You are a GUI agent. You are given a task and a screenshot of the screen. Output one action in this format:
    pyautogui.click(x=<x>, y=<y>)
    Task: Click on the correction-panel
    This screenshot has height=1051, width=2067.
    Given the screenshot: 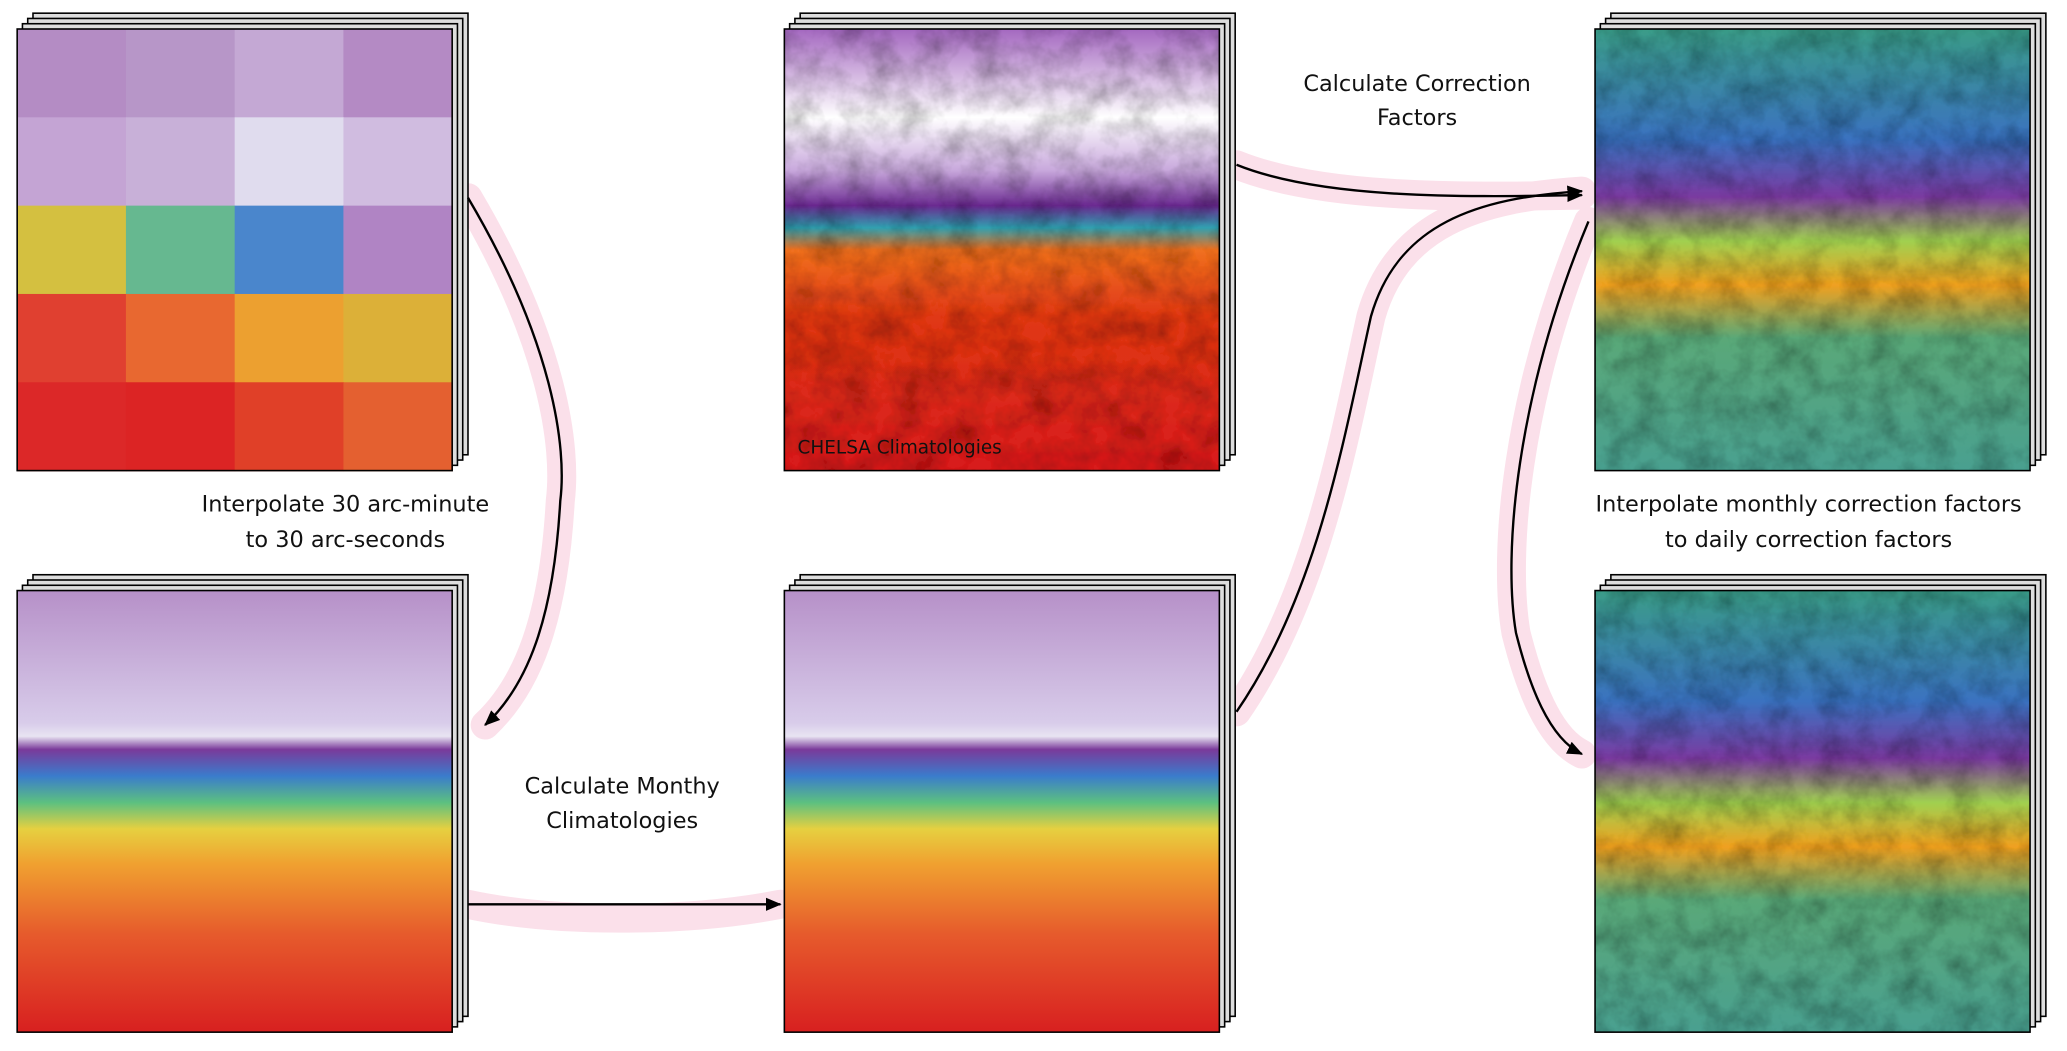 What is the action you would take?
    pyautogui.click(x=1820, y=242)
    